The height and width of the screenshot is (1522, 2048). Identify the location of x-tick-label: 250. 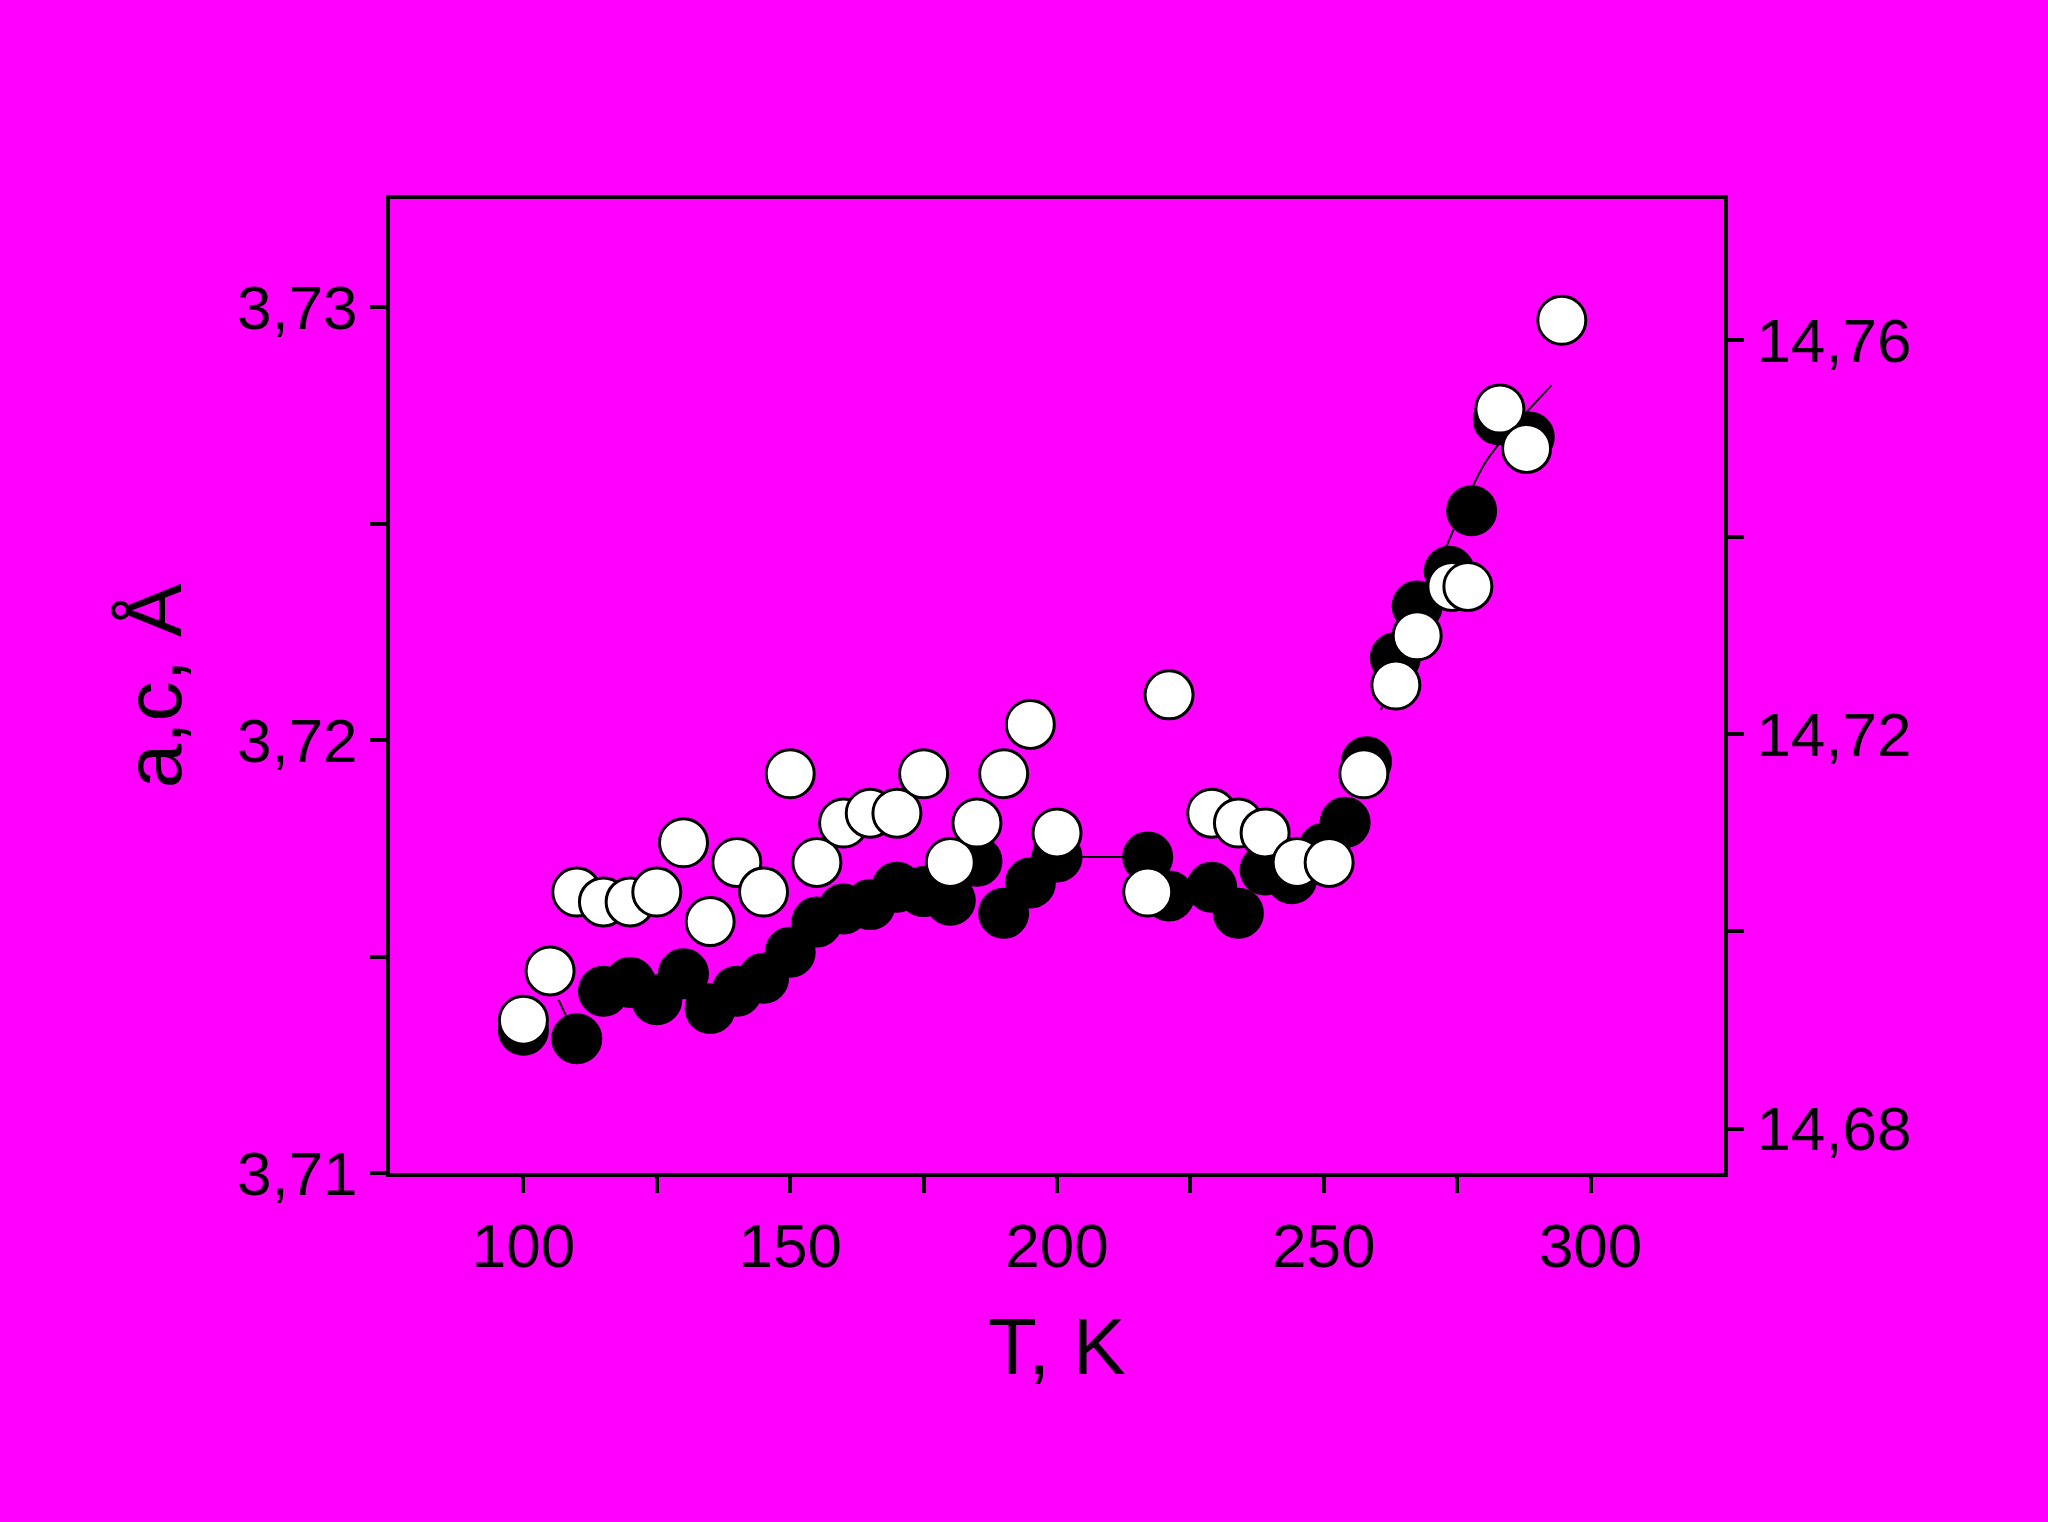
(1324, 1246).